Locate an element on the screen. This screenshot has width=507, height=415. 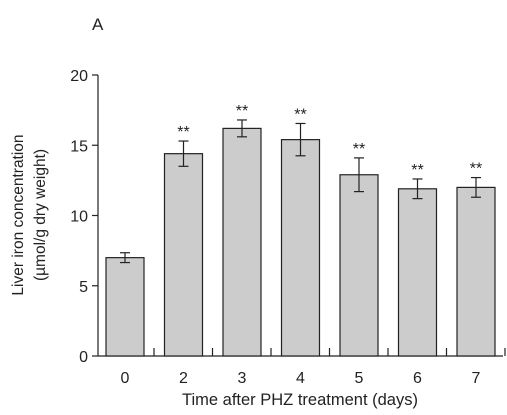
y-tick-label: 15 is located at coordinates (79, 146).